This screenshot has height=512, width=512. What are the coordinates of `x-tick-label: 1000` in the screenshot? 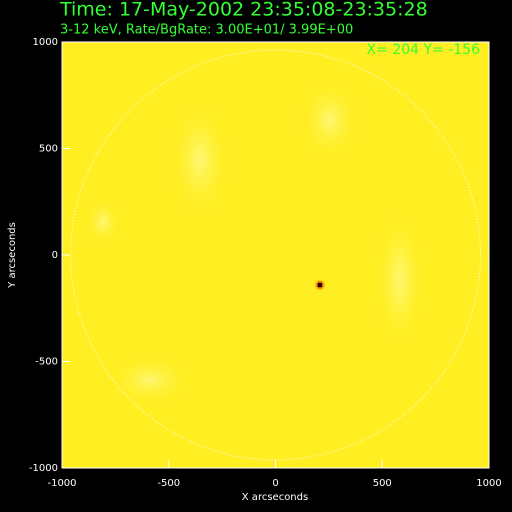 It's located at (488, 483).